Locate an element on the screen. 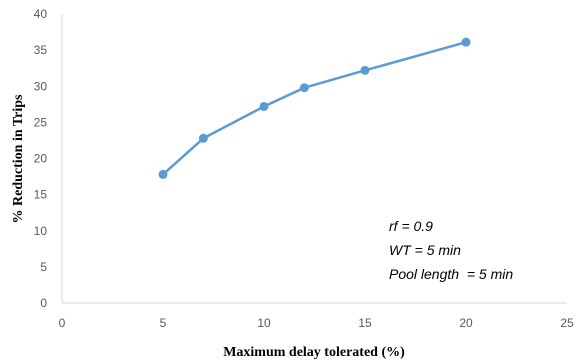 The image size is (584, 362). x-tick-label: 15 is located at coordinates (365, 323).